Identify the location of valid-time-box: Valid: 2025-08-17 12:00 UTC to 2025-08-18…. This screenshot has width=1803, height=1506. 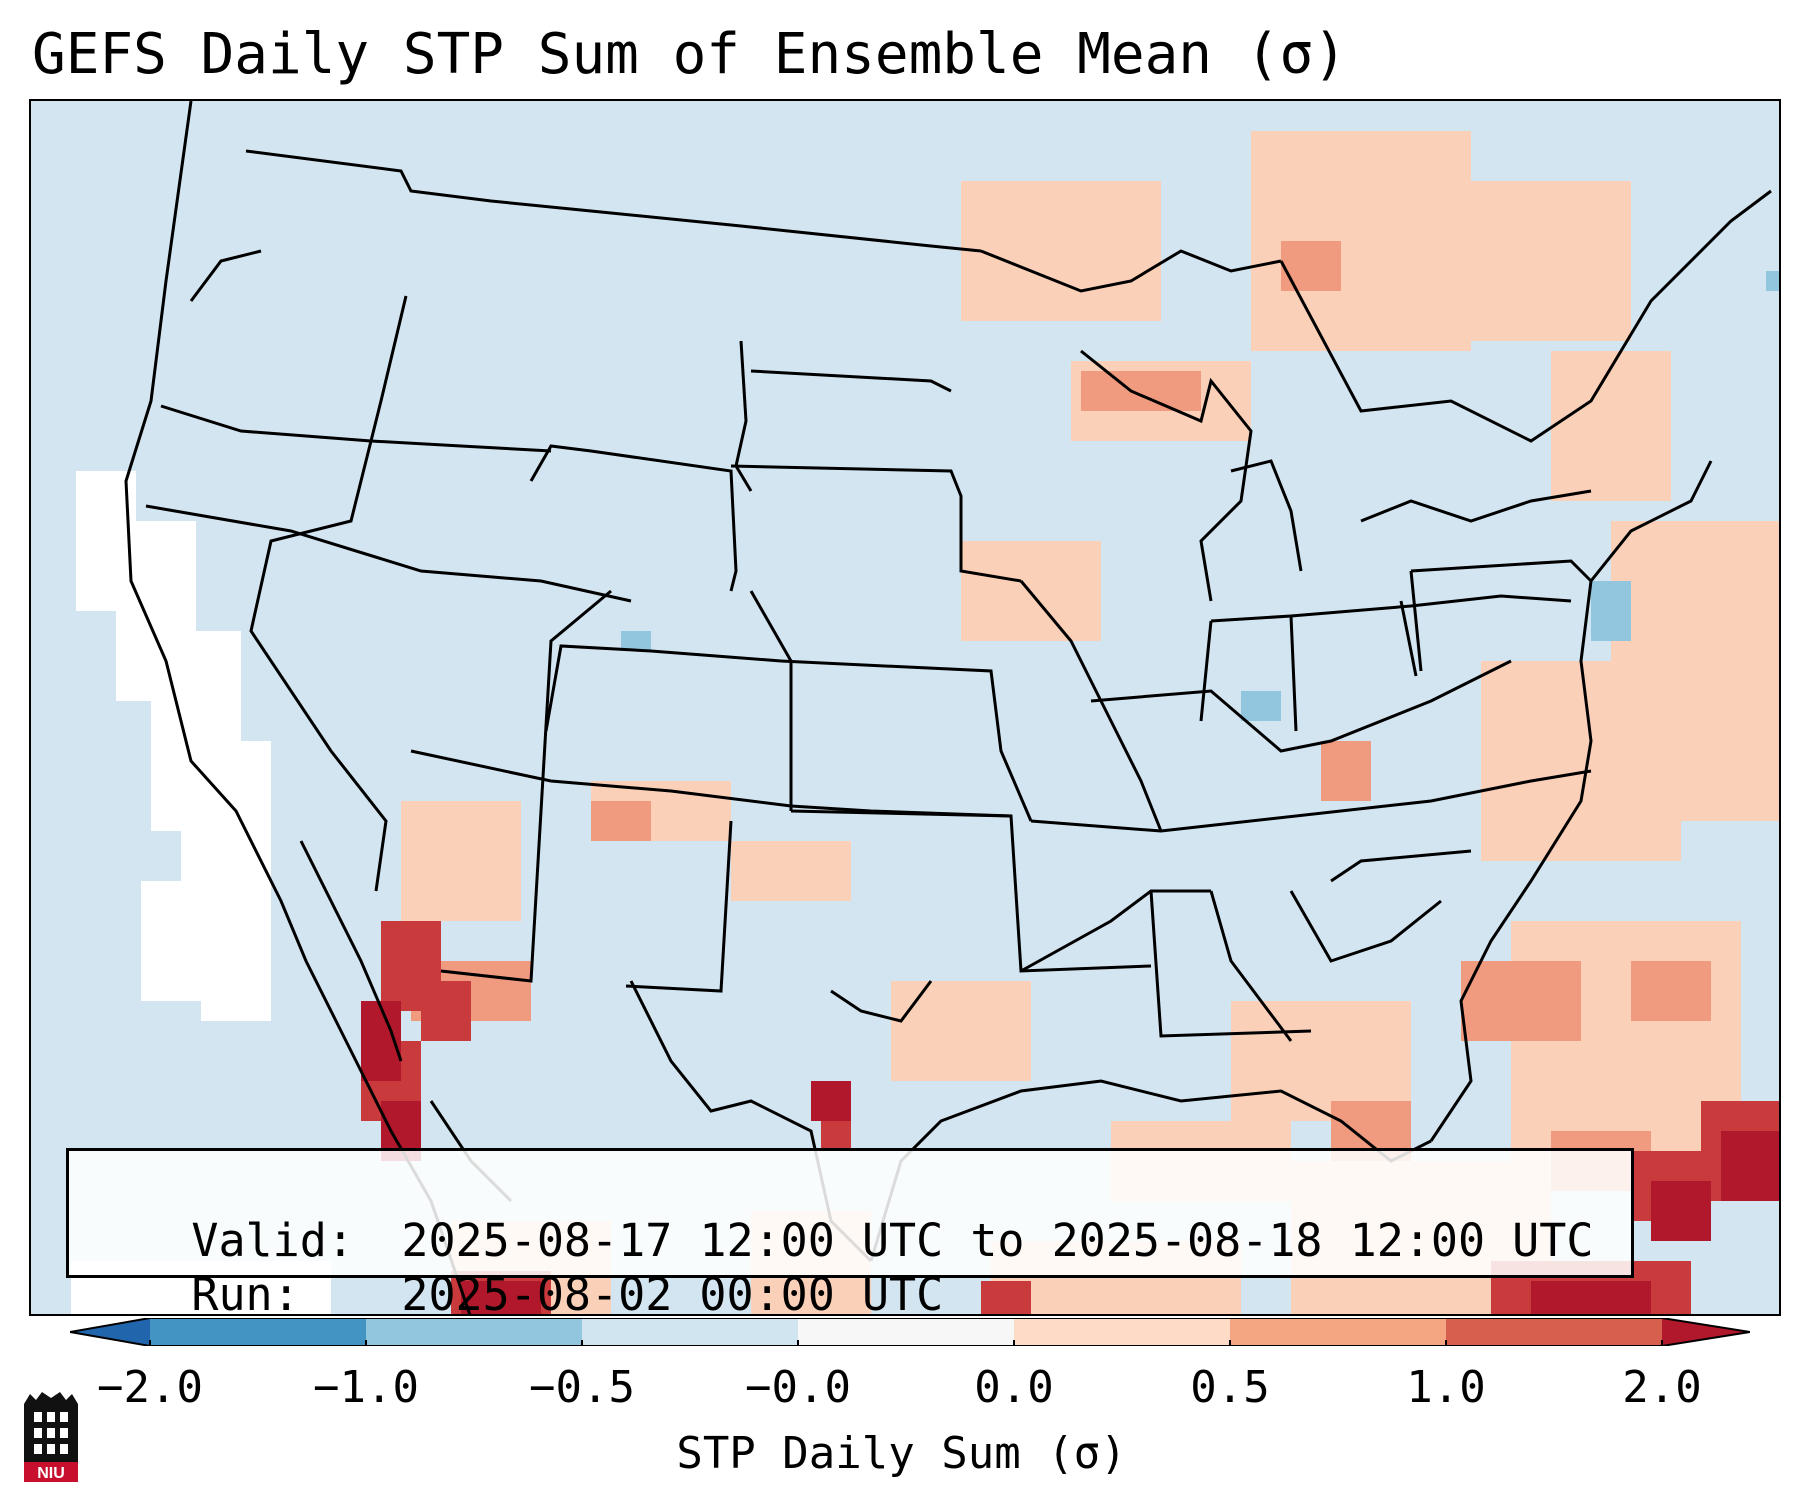
(850, 1234).